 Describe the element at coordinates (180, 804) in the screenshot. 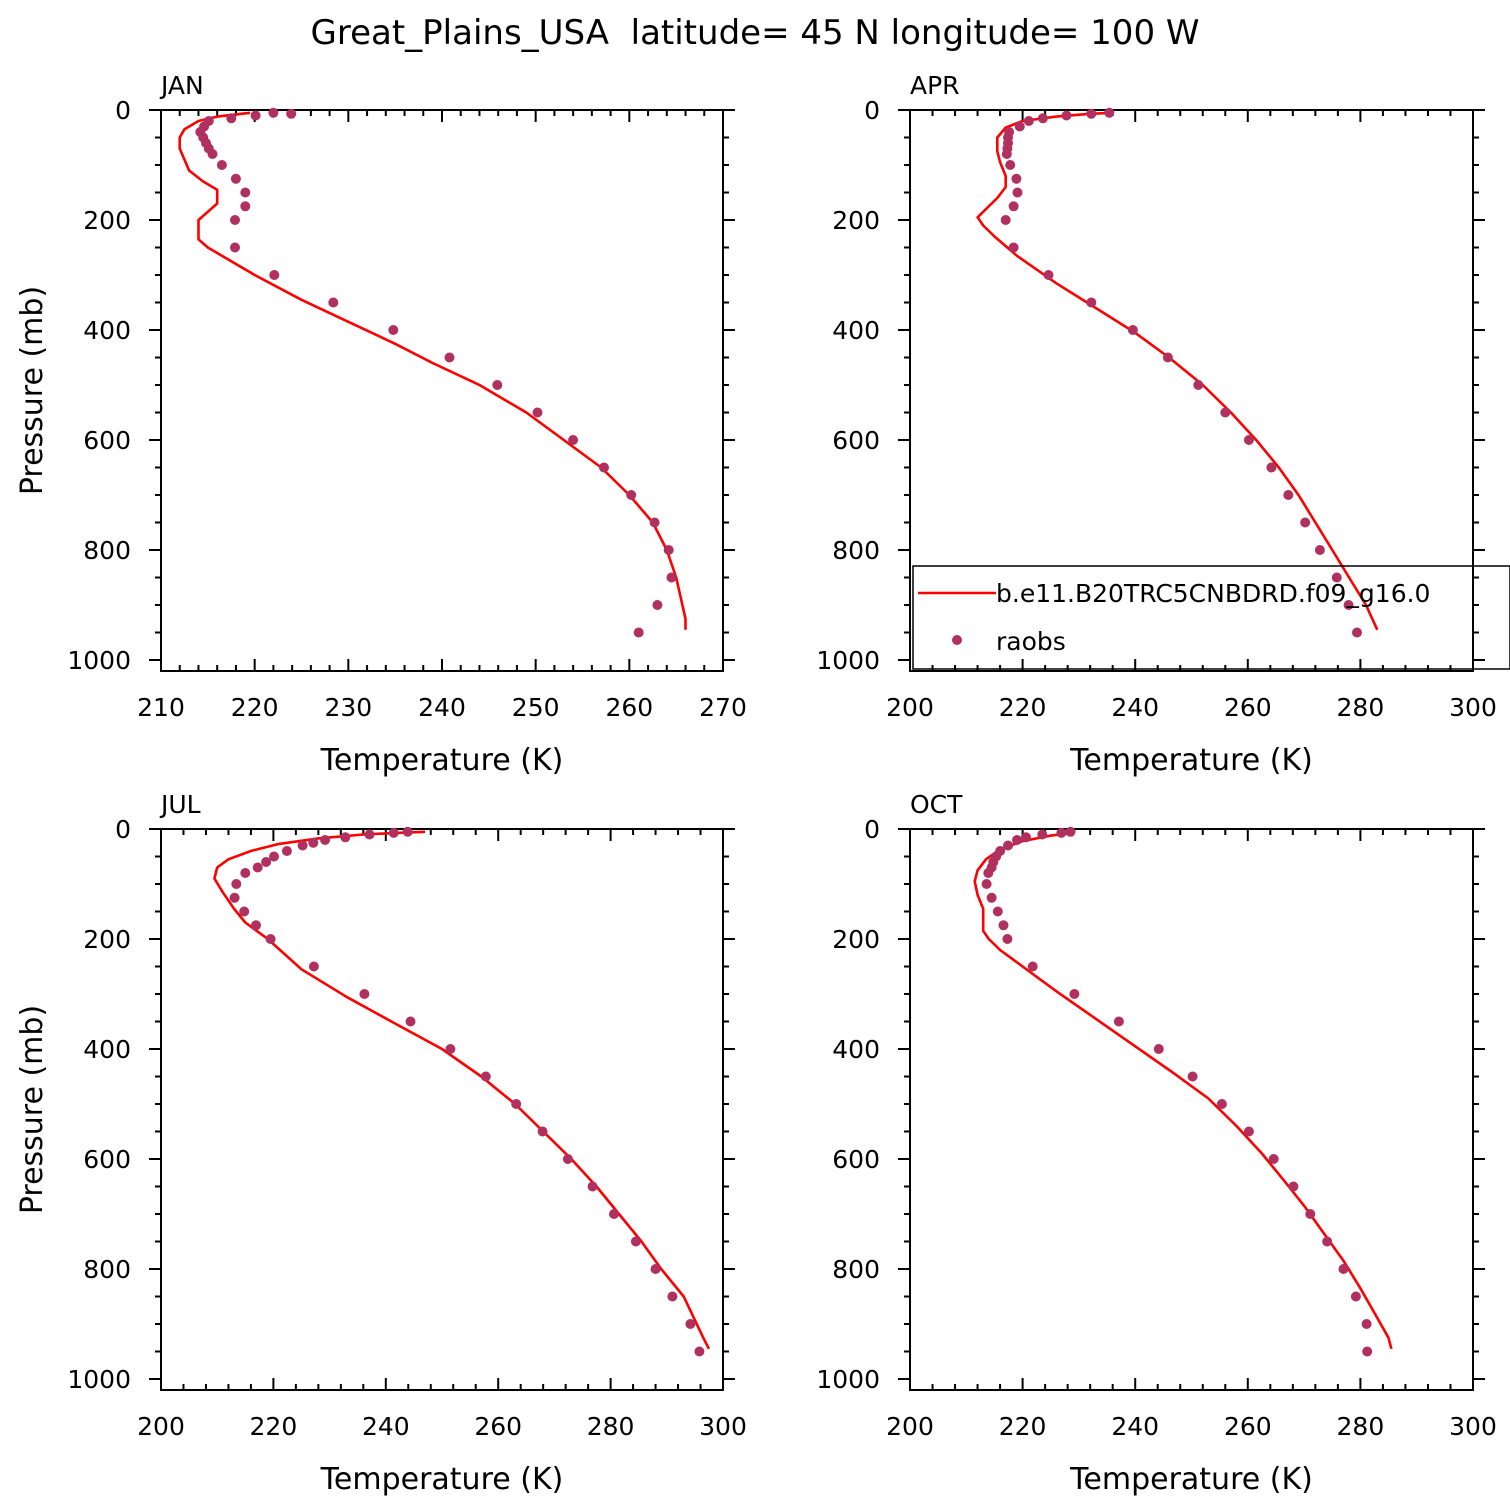

I see `panel-title: JUL` at that location.